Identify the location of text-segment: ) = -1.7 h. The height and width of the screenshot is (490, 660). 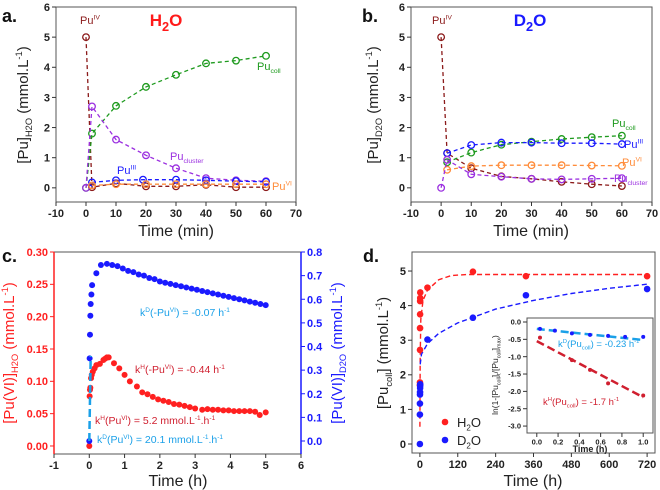
(595, 402).